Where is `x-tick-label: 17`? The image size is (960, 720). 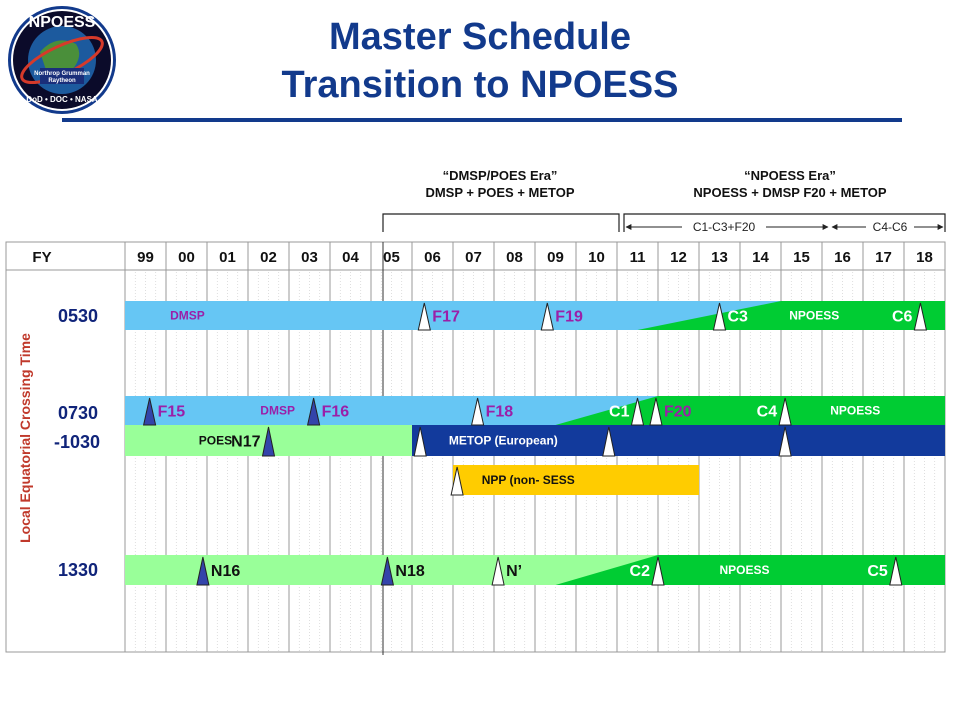
x-tick-label: 17 is located at coordinates (883, 257).